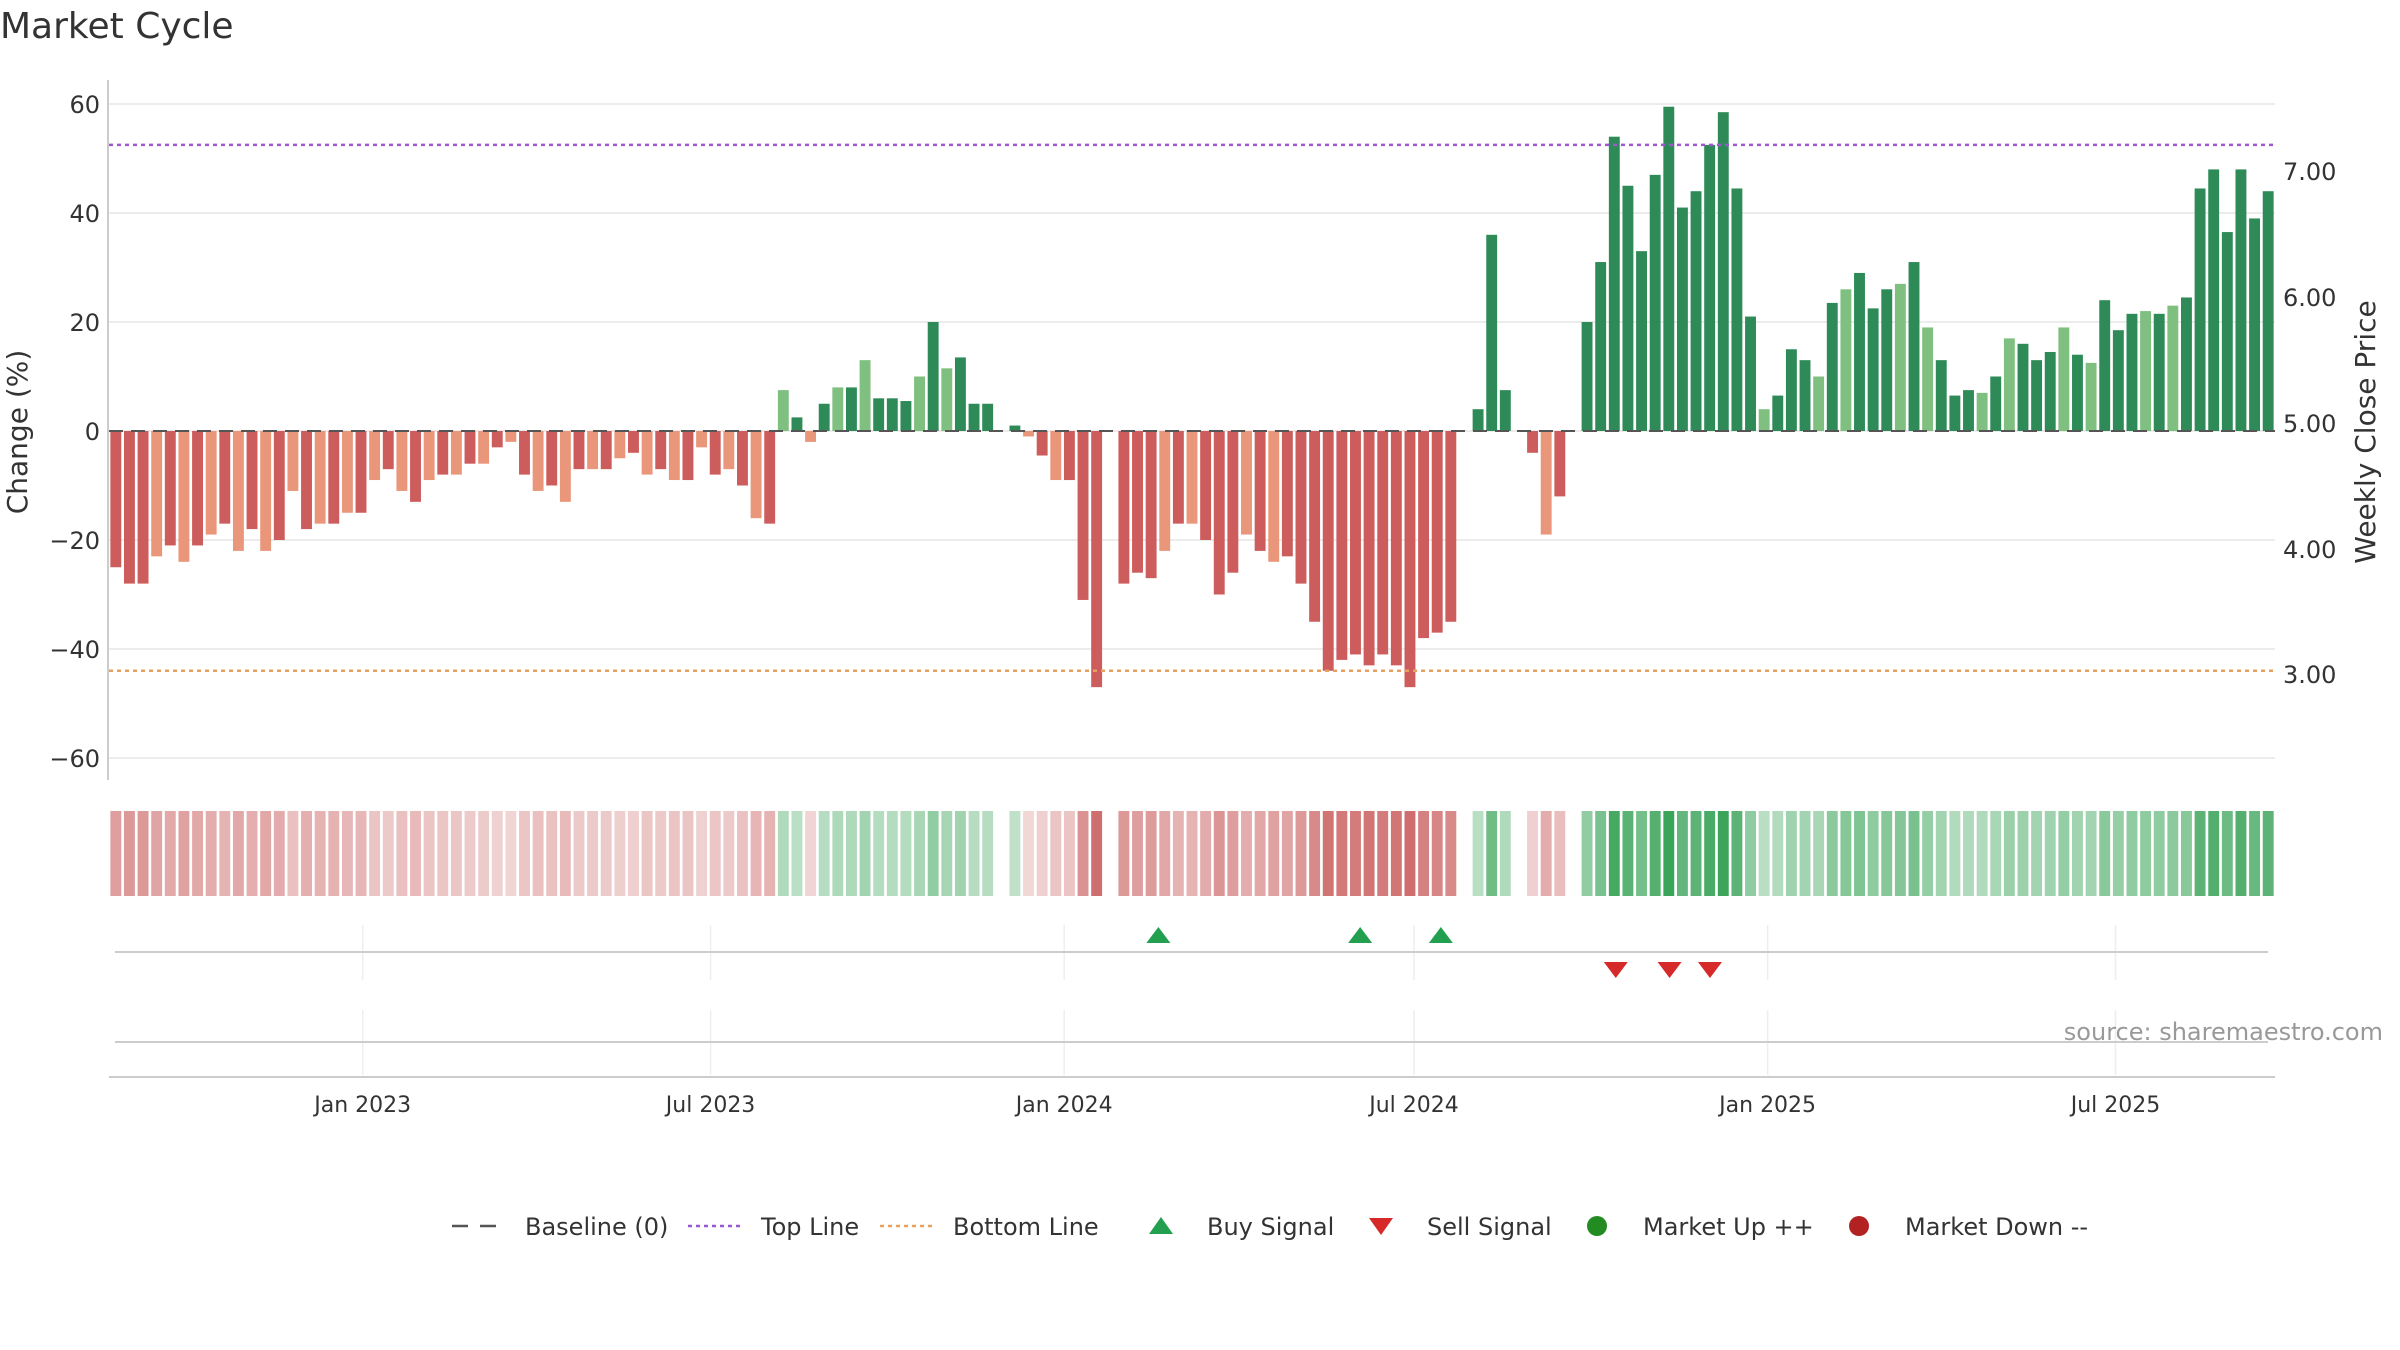 The image size is (2400, 1350). Describe the element at coordinates (1766, 1105) in the screenshot. I see `x-tick-label: Jan 2025` at that location.